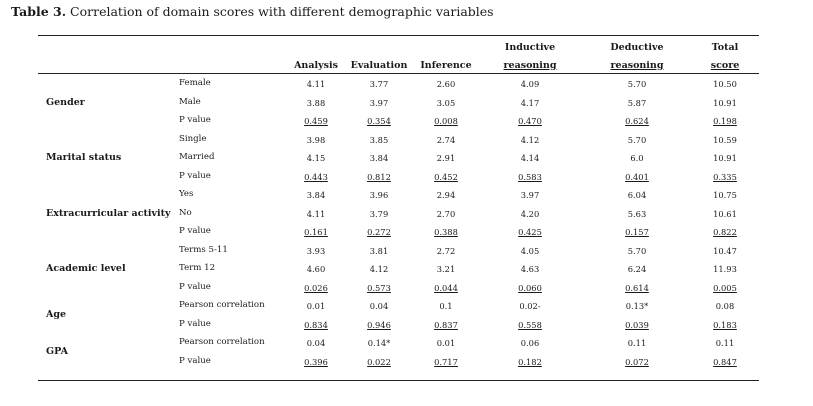  What do you see at coordinates (316, 121) in the screenshot?
I see `table-cell: 0.459` at bounding box center [316, 121].